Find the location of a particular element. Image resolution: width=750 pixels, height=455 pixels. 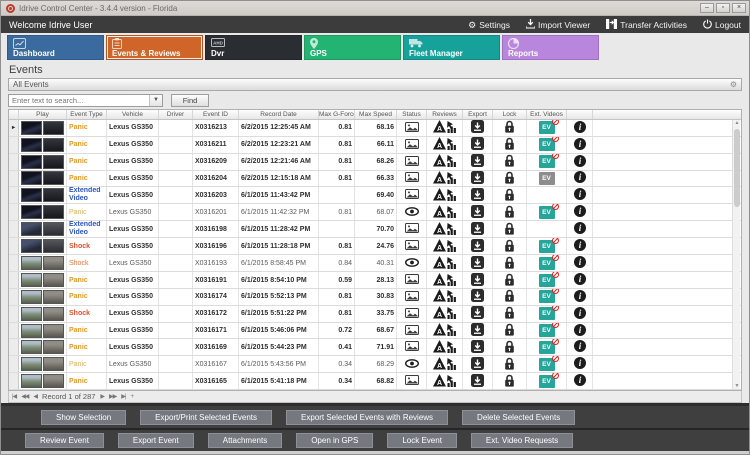

column-header-event-id: Event ID is located at coordinates (216, 114).